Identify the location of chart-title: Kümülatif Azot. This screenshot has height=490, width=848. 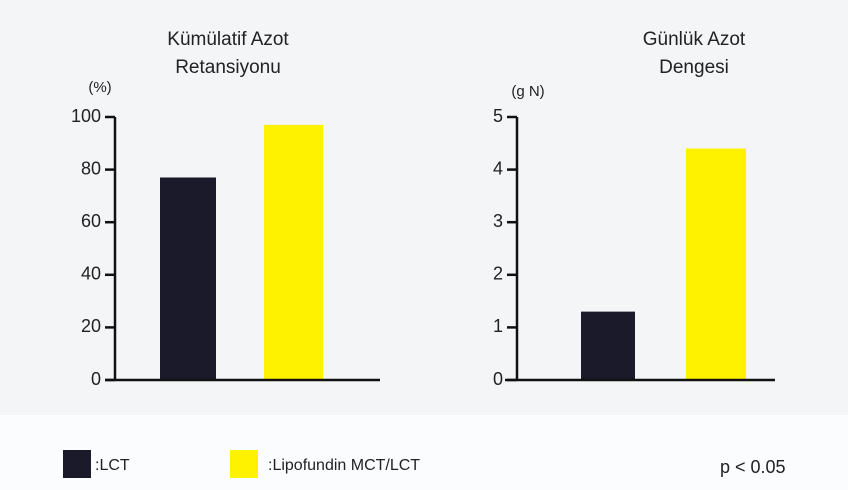
(228, 39).